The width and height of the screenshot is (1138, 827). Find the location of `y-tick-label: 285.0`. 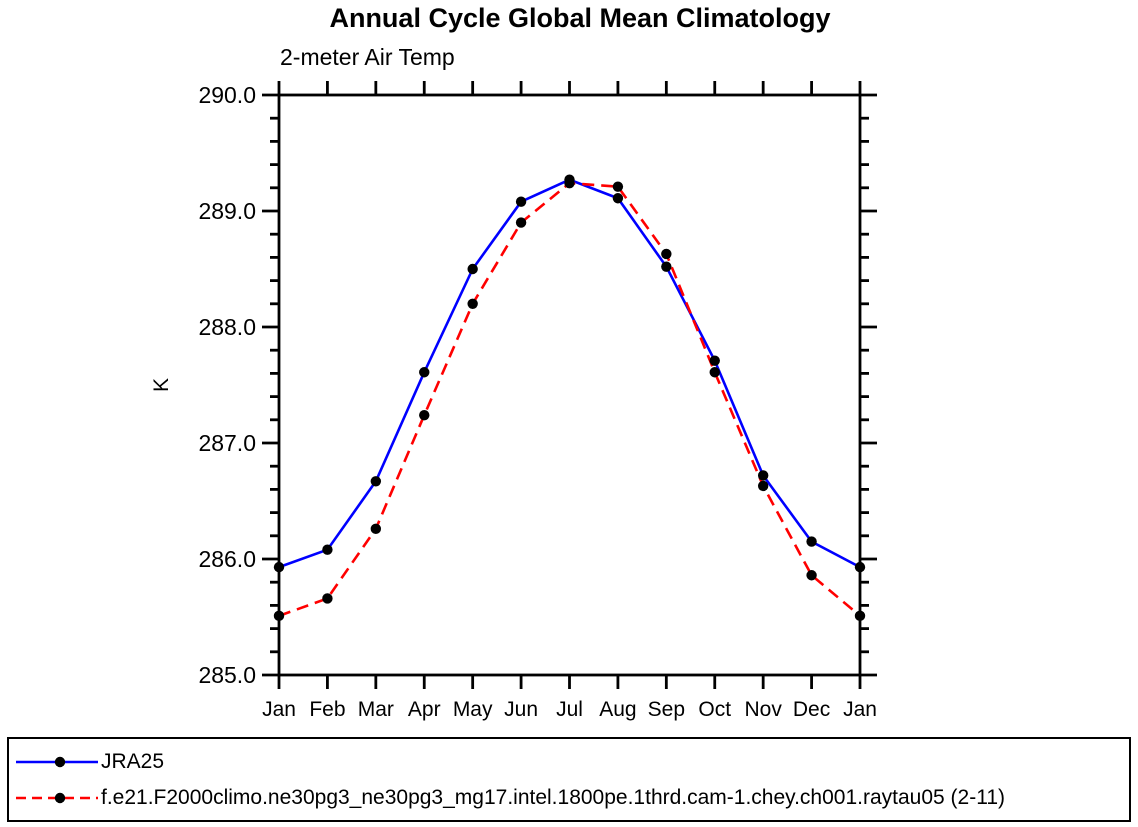

y-tick-label: 285.0 is located at coordinates (227, 675).